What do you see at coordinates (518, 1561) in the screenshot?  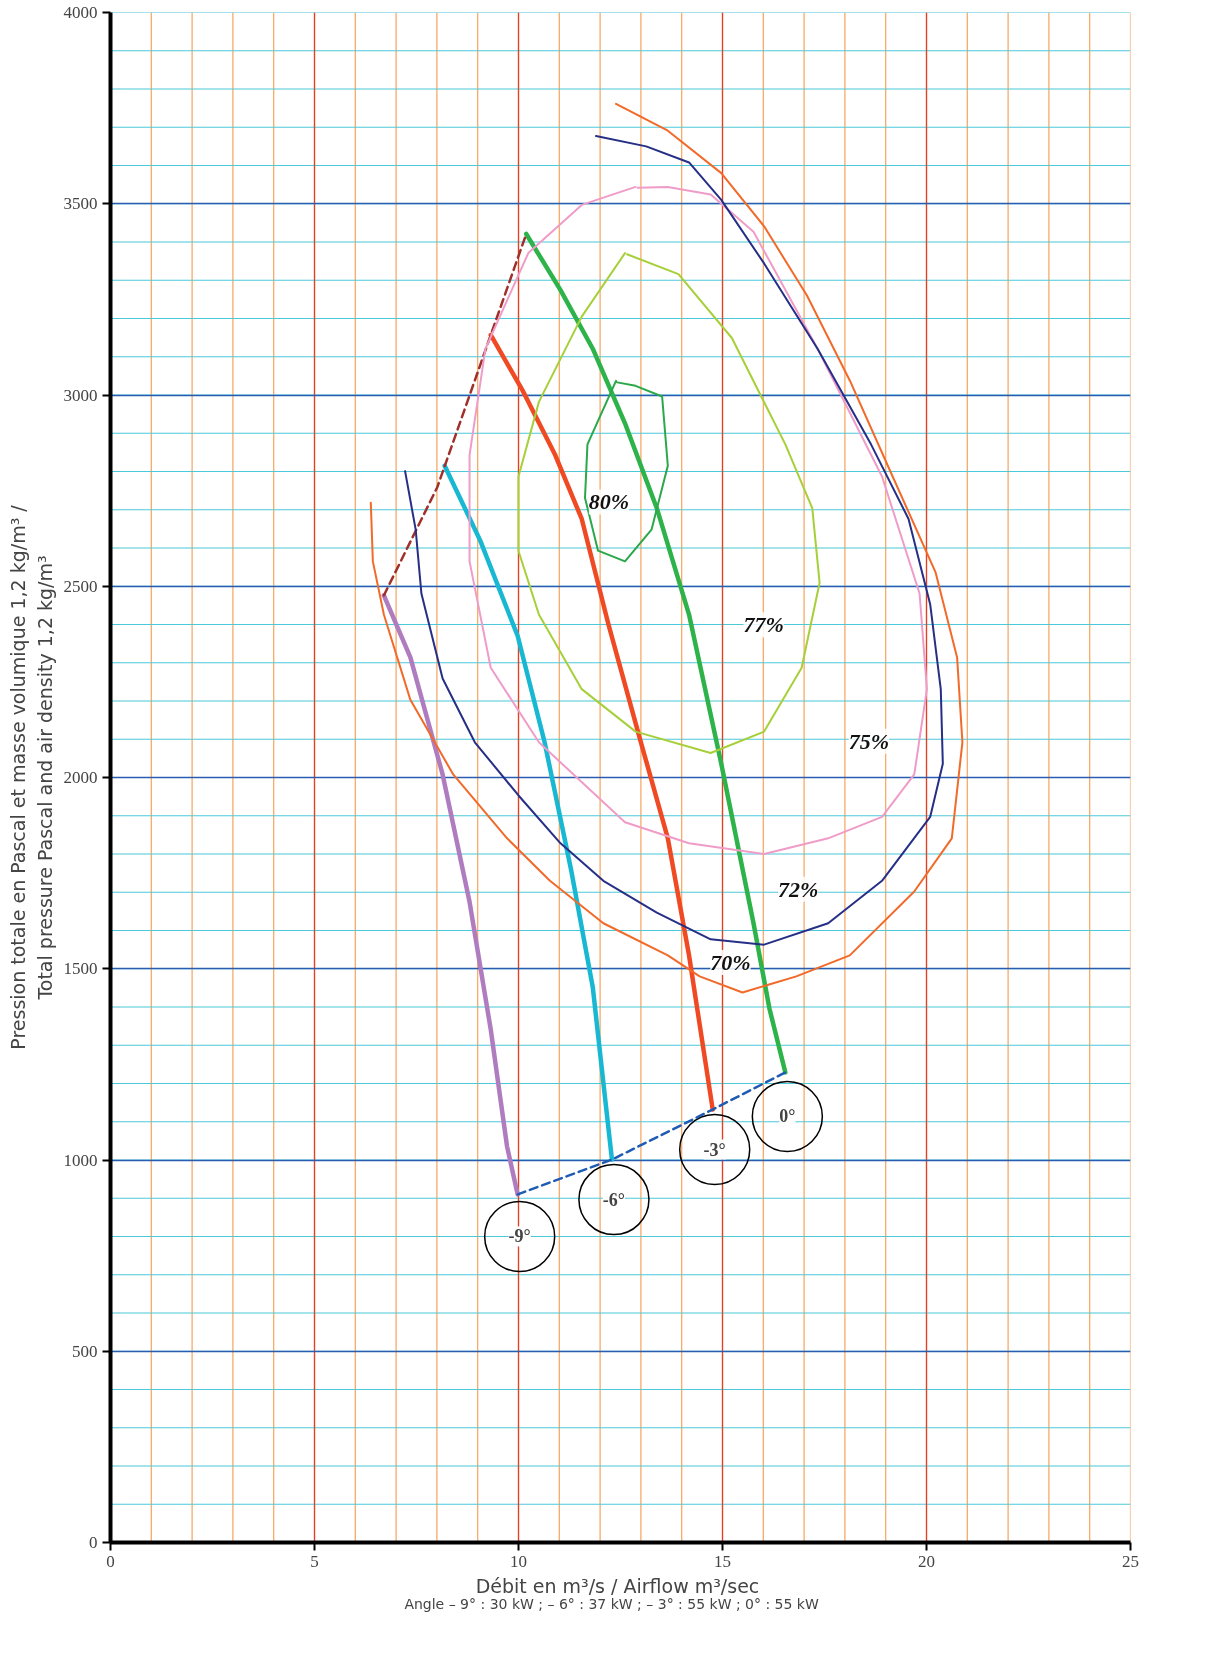 I see `x-tick-label: 10` at bounding box center [518, 1561].